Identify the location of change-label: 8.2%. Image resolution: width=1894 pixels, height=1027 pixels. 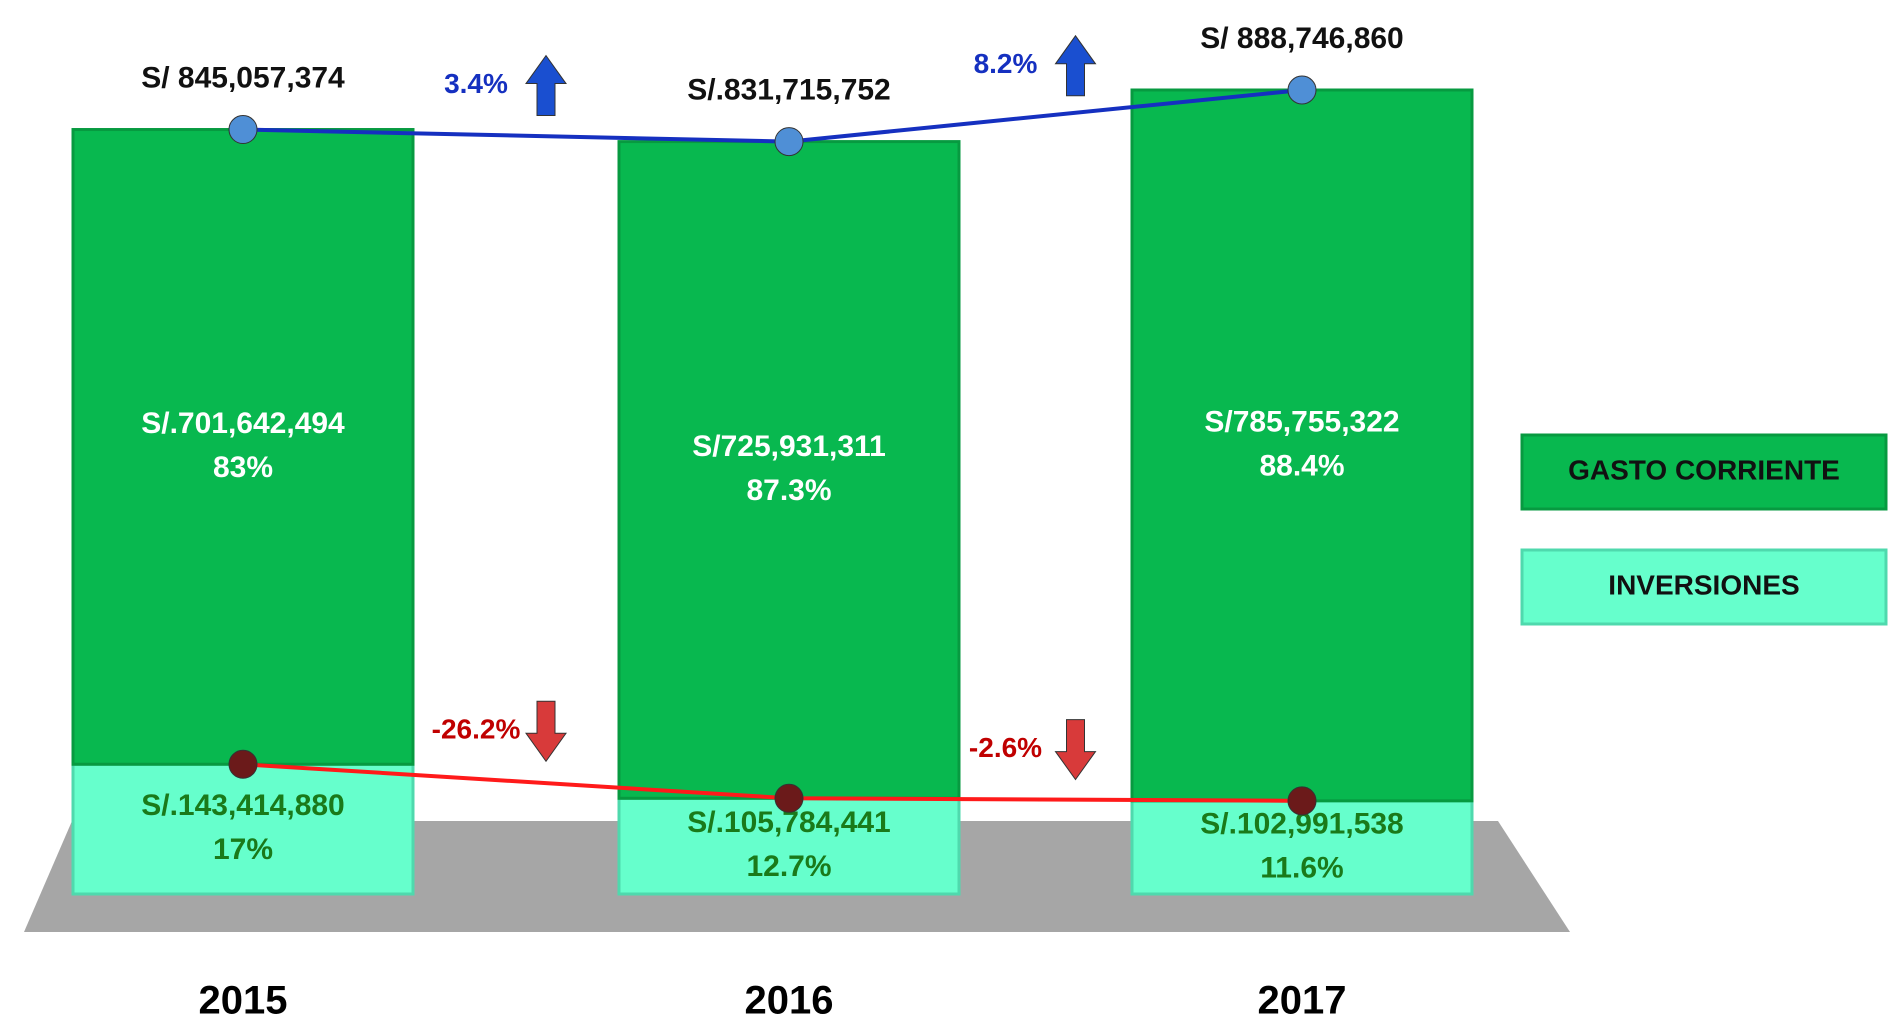
(1006, 63).